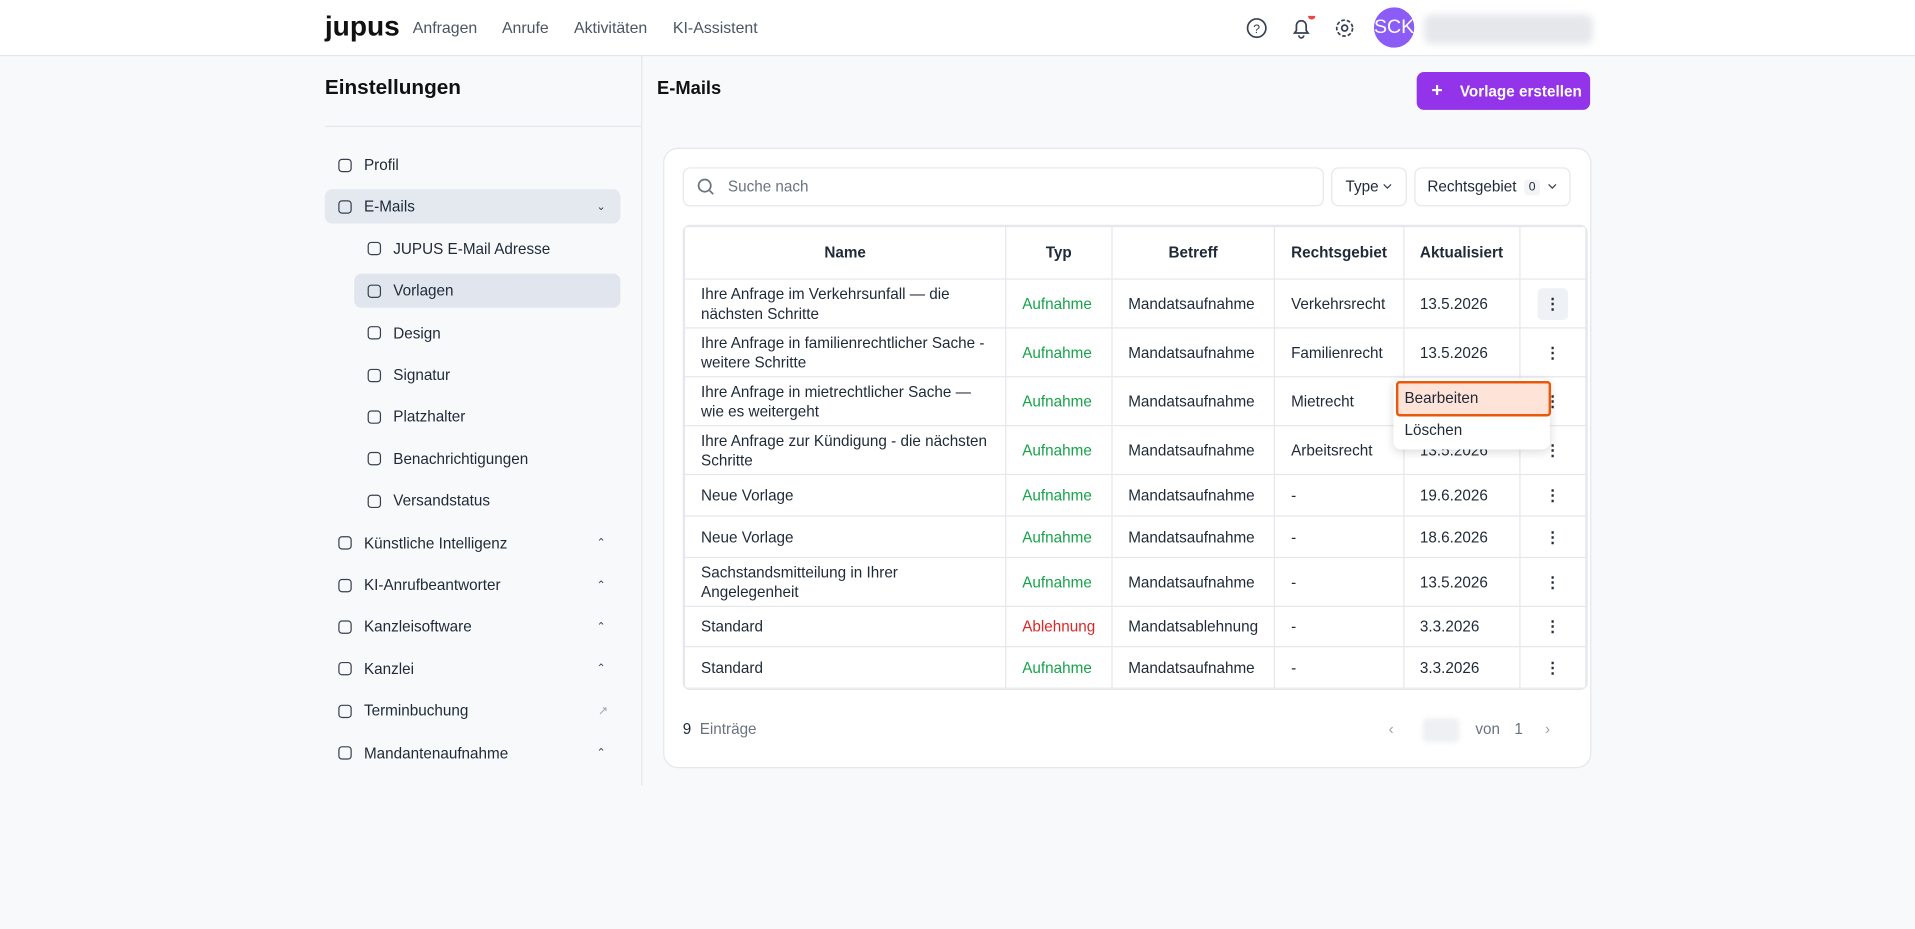  What do you see at coordinates (473, 753) in the screenshot?
I see `sidebar-item: Mandantenaufnahme ⌃` at bounding box center [473, 753].